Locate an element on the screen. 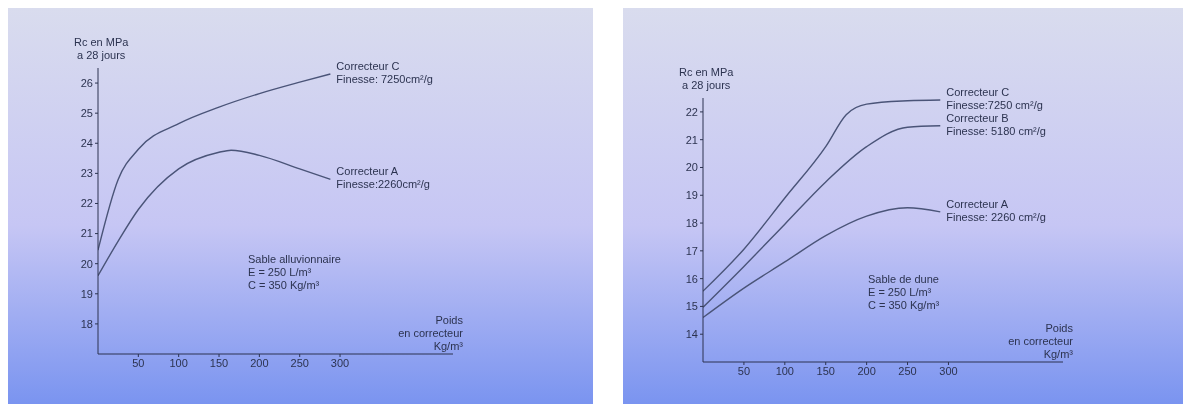 The height and width of the screenshot is (409, 1191). annotation: Sable de dune E = 250 L/m³ C = 350 Kg/m³ is located at coordinates (904, 292).